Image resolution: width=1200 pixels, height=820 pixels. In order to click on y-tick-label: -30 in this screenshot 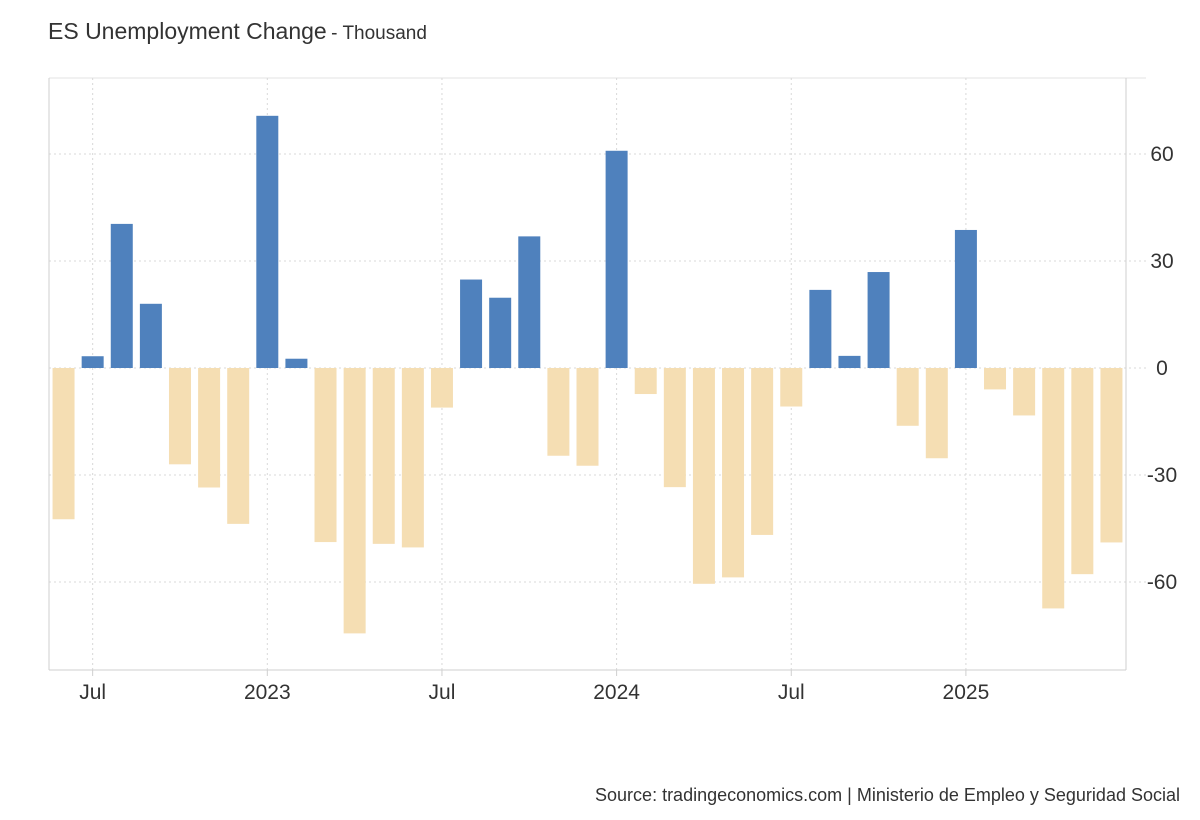, I will do `click(1162, 475)`.